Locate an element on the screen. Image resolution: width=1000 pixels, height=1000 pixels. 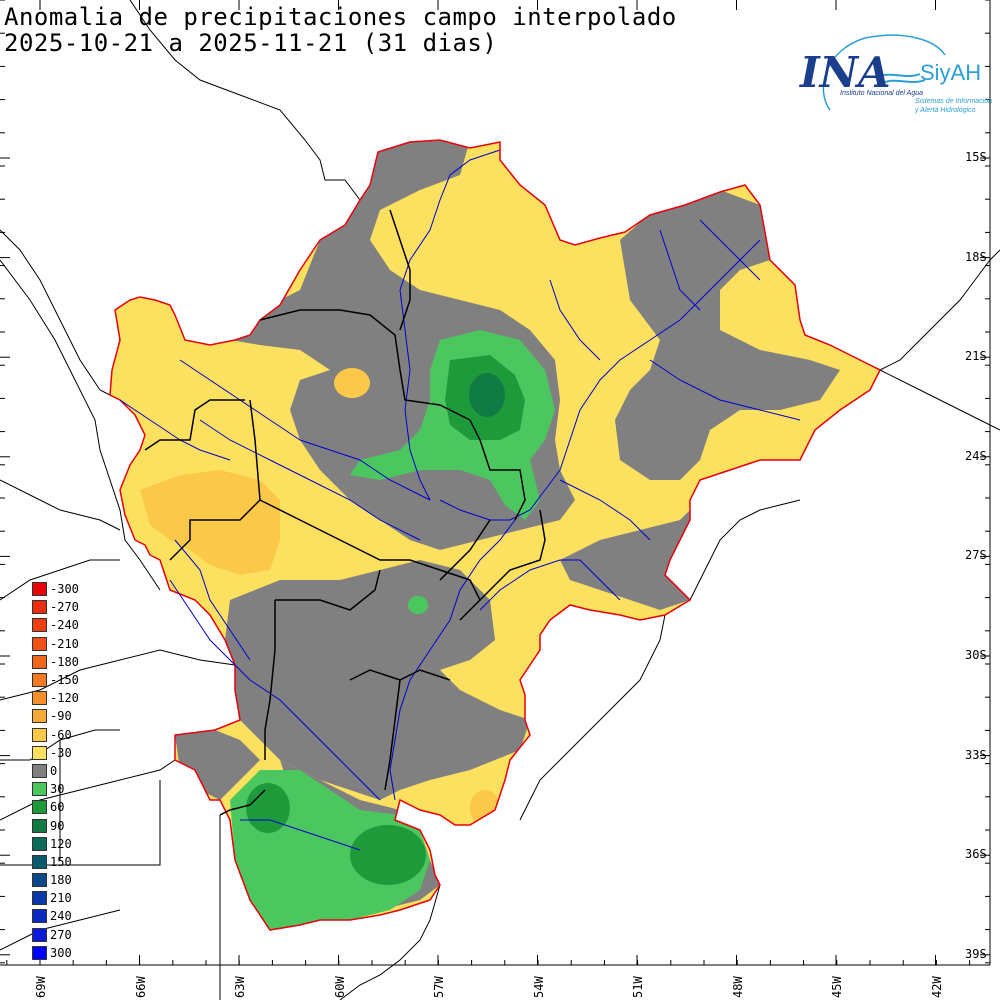
legend-label: 270 is located at coordinates (61, 934).